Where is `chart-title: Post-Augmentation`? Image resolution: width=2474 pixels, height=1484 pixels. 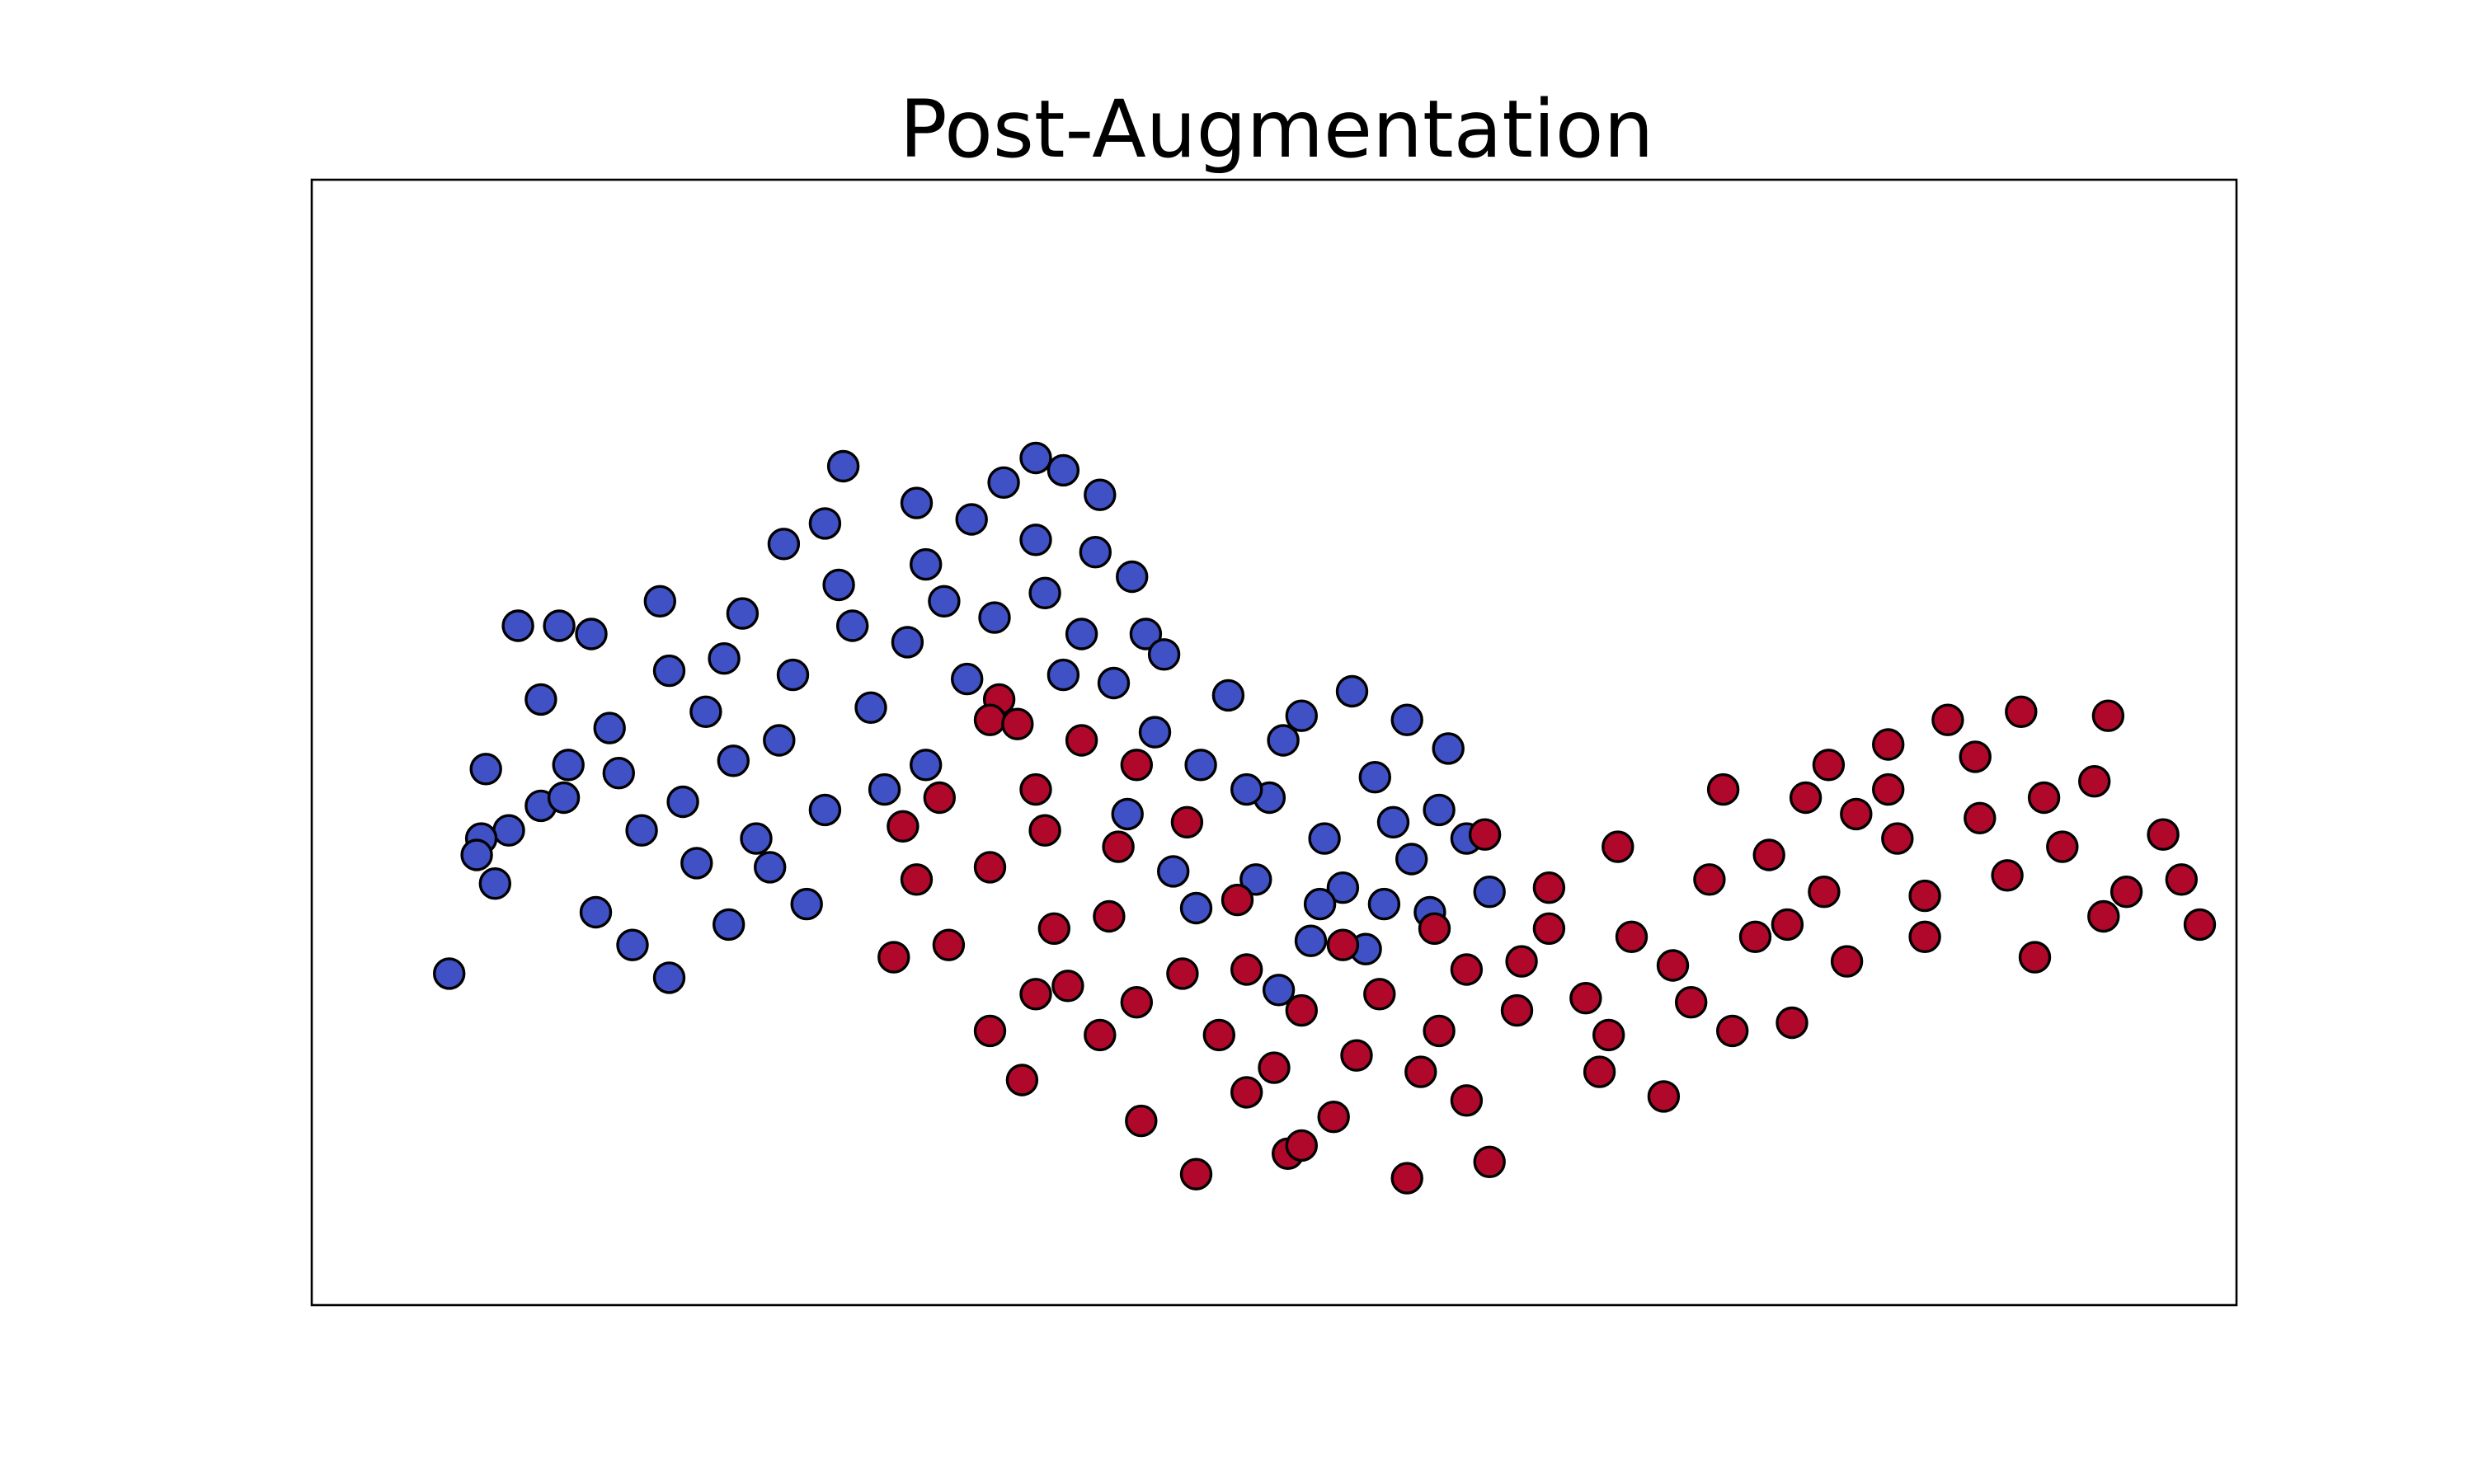
chart-title: Post-Augmentation is located at coordinates (1277, 129).